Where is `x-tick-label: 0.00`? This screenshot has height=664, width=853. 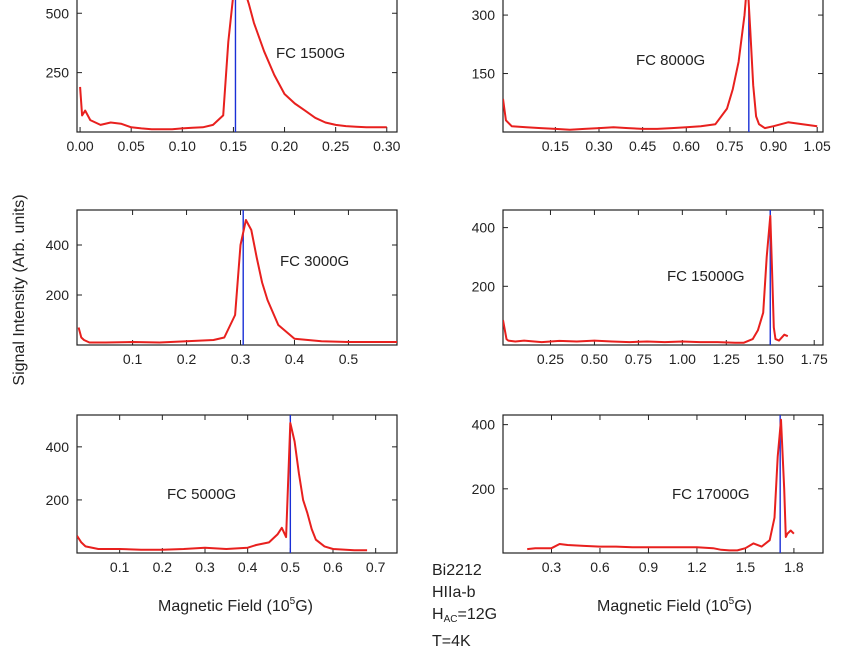 x-tick-label: 0.00 is located at coordinates (79, 146).